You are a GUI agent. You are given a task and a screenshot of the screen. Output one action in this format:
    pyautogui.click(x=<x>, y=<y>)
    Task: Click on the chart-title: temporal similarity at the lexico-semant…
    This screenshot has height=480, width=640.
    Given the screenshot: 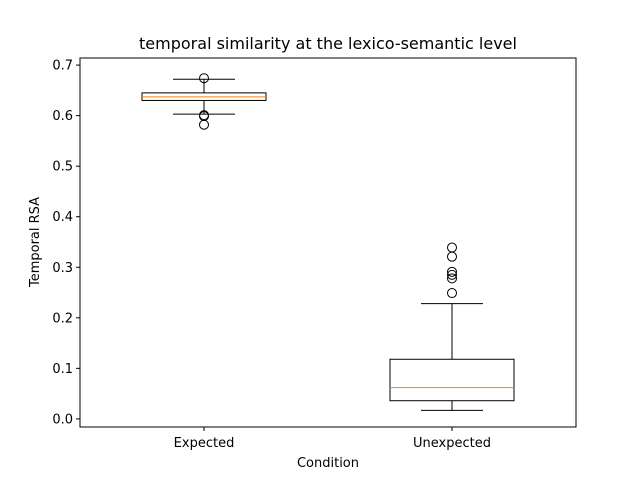 What is the action you would take?
    pyautogui.click(x=328, y=43)
    